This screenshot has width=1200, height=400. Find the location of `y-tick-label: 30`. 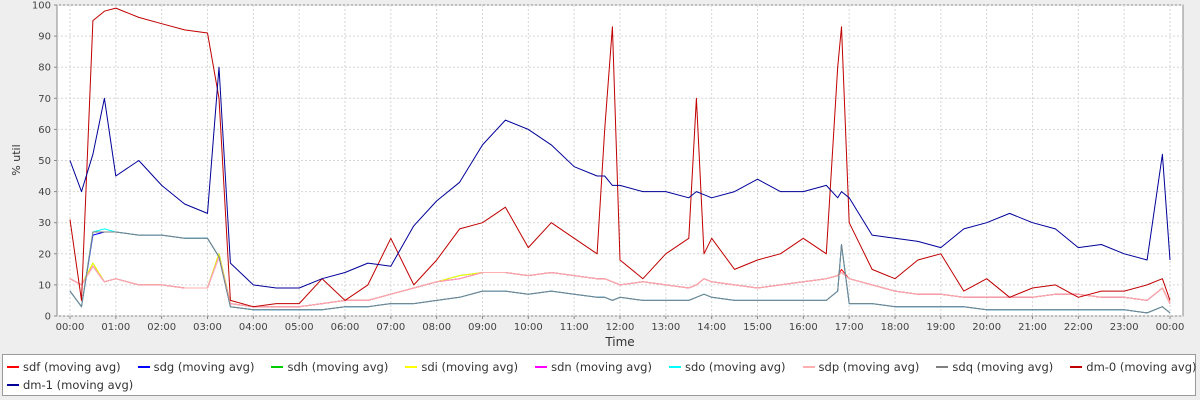

y-tick-label: 30 is located at coordinates (44, 223).